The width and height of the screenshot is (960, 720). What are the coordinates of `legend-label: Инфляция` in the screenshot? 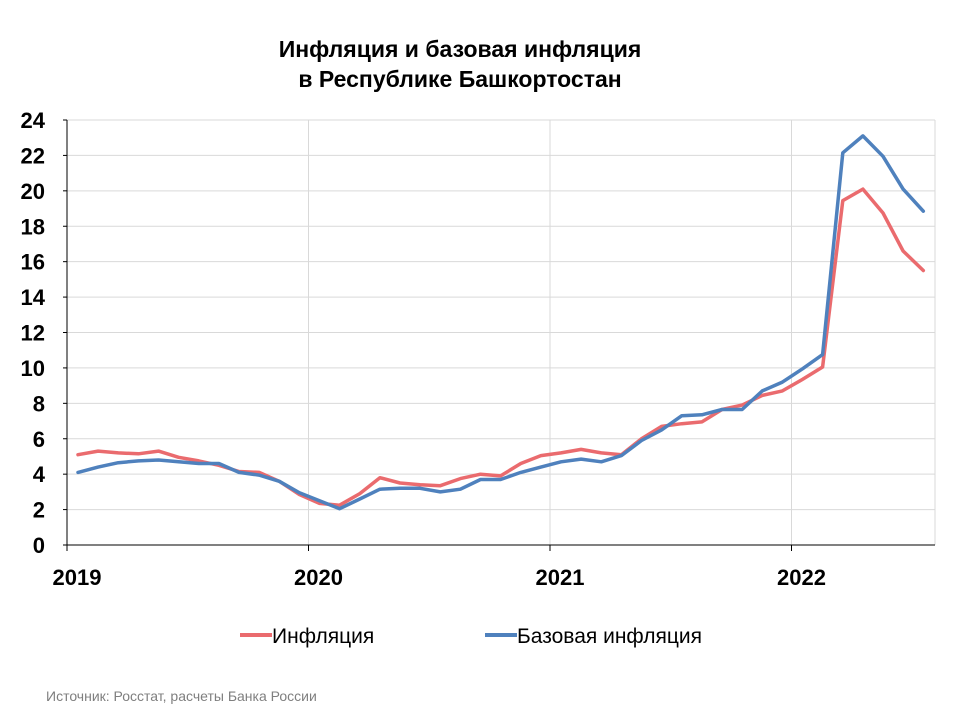 It's located at (323, 636).